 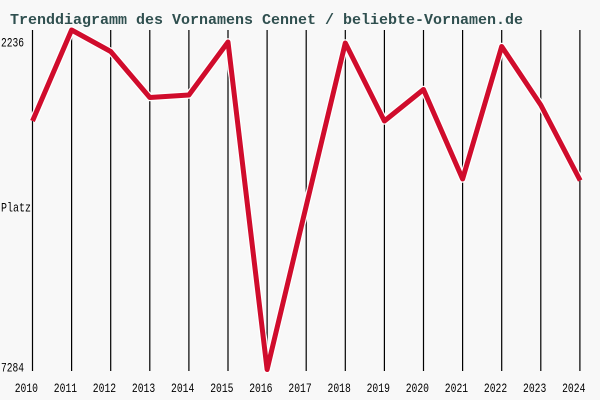 What do you see at coordinates (573, 389) in the screenshot?
I see `svg-text: 2024` at bounding box center [573, 389].